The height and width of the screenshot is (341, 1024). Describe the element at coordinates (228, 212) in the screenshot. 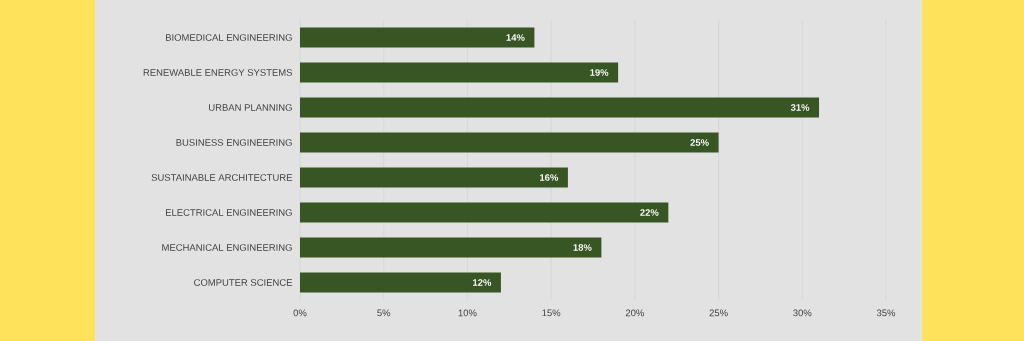

I see `y-tick-label: ELECTRICAL ENGINEERING` at that location.